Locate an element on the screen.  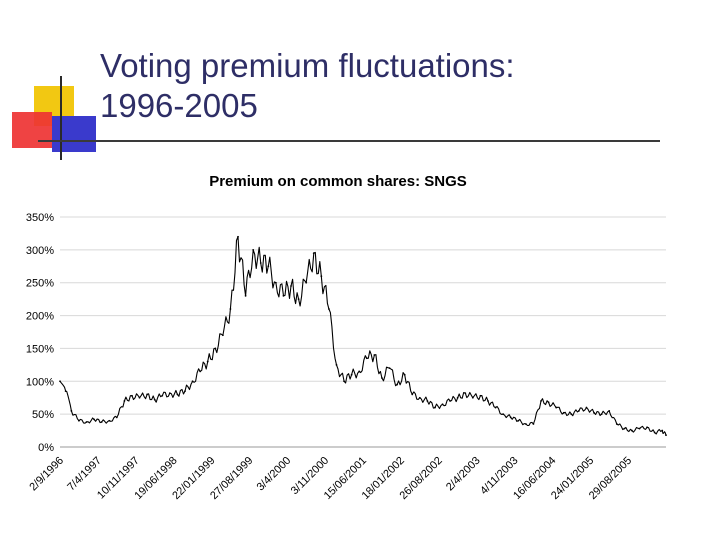
deco-vertical-rule is located at coordinates (61, 118).